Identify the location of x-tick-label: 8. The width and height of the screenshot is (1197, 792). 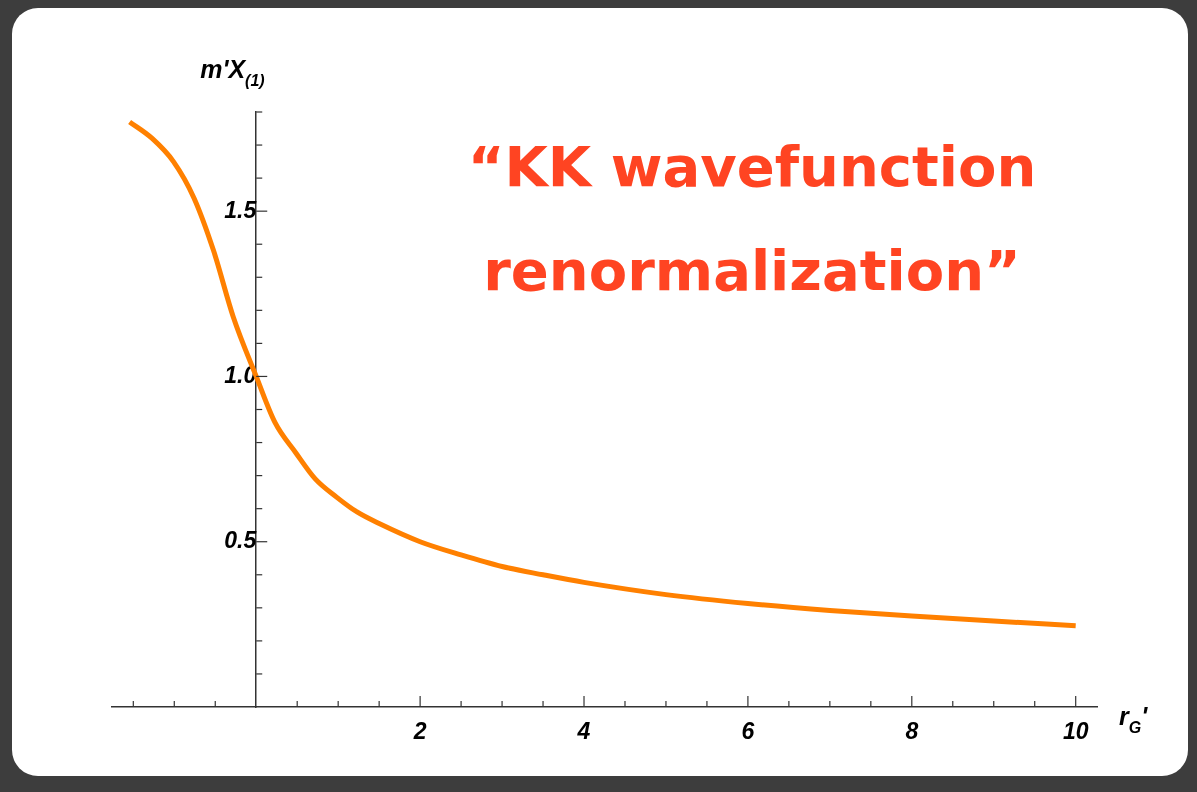
(912, 731).